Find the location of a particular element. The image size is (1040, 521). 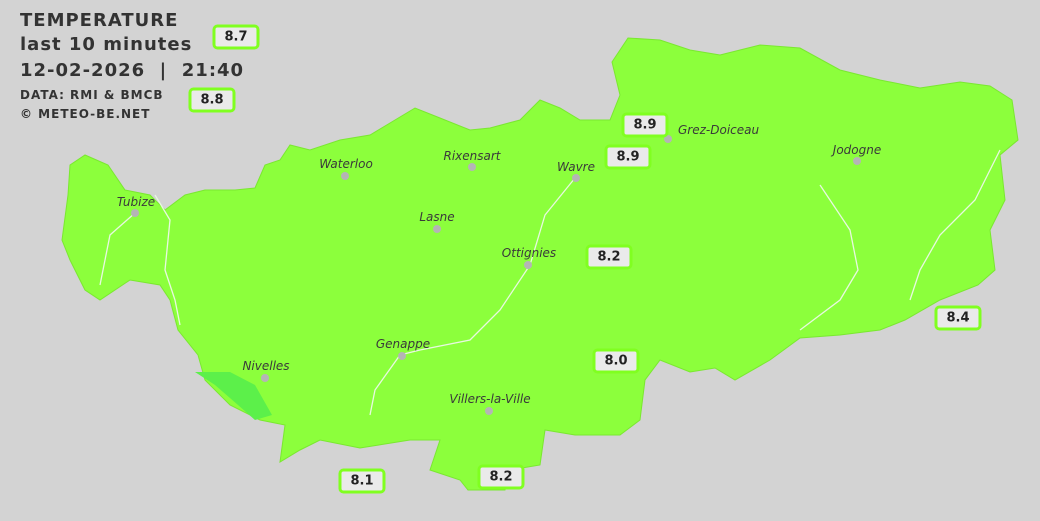

city-label: Jodogne is located at coordinates (857, 150).